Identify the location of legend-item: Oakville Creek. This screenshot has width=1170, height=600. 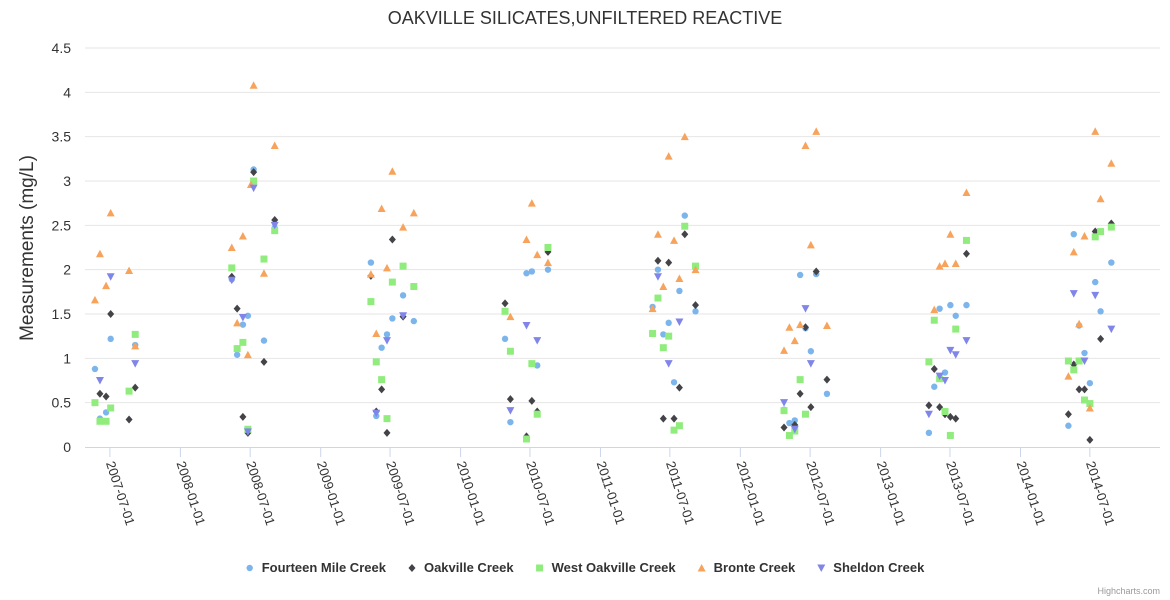
(461, 567).